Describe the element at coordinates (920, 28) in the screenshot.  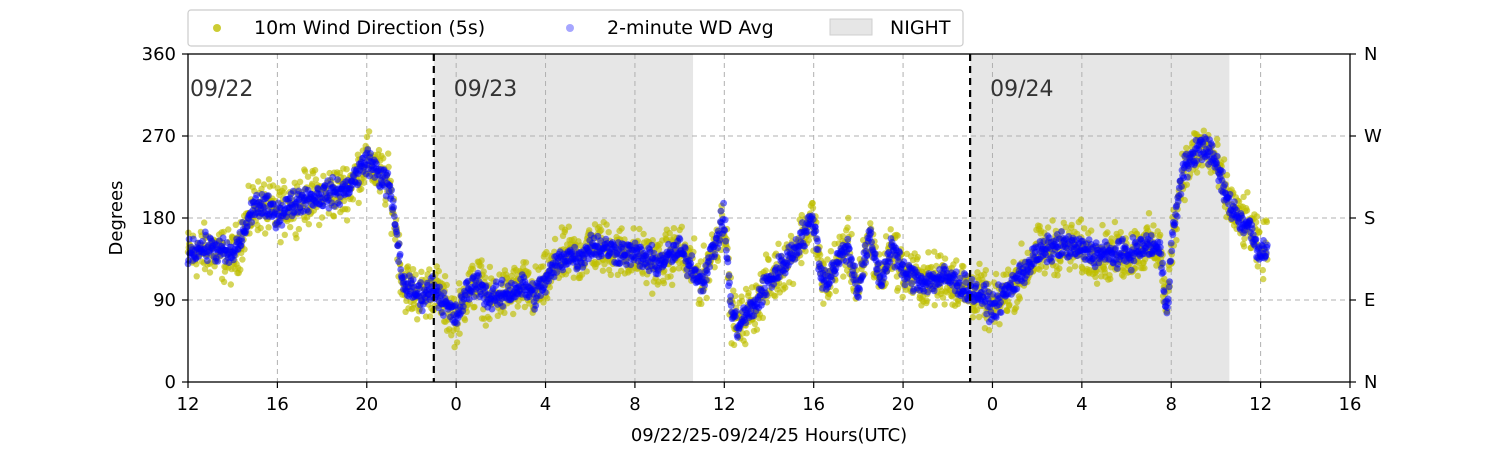
I see `legend-label: NIGHT` at that location.